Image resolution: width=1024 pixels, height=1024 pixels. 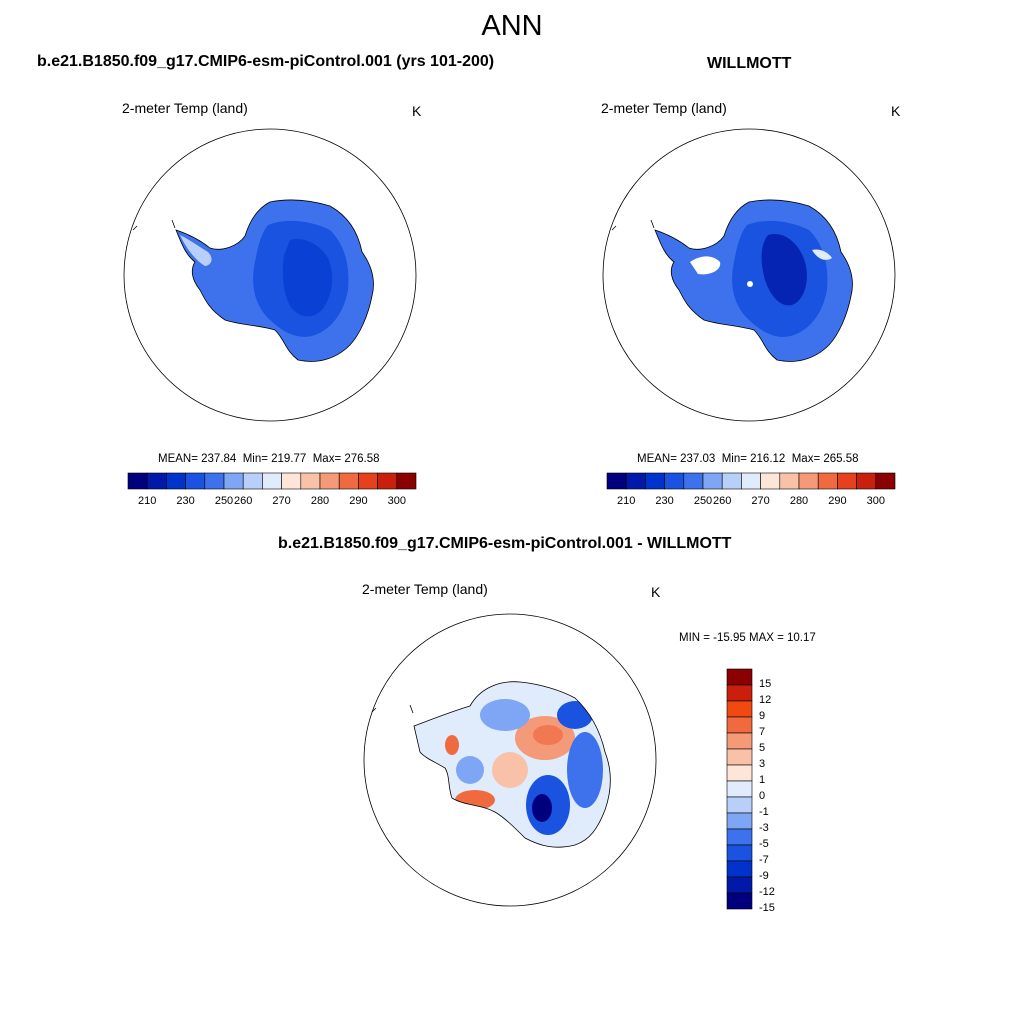 I want to click on panel-3-minmax: MIN = -15.95 MAX = 10.17, so click(x=747, y=638).